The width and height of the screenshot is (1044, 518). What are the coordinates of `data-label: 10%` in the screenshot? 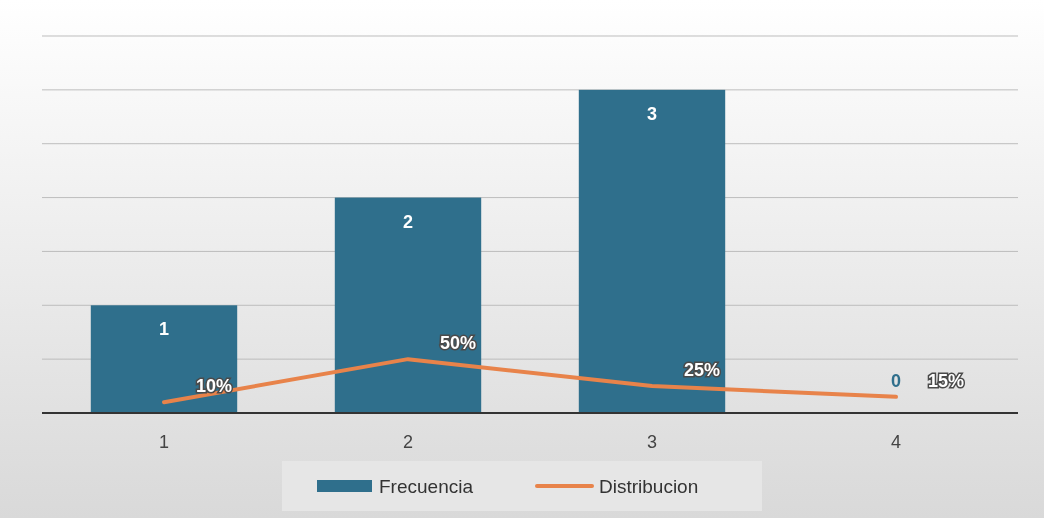 It's located at (214, 386).